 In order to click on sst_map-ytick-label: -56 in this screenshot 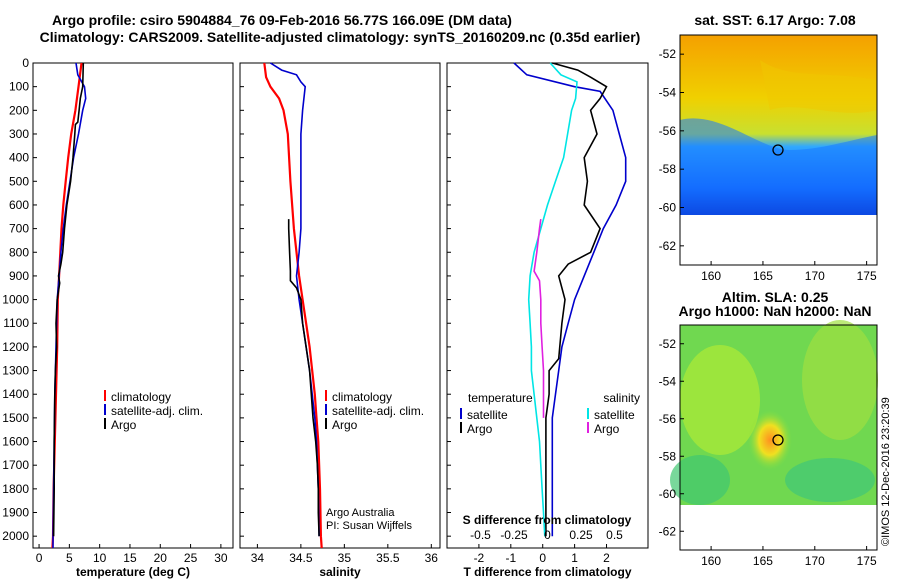, I will do `click(668, 131)`.